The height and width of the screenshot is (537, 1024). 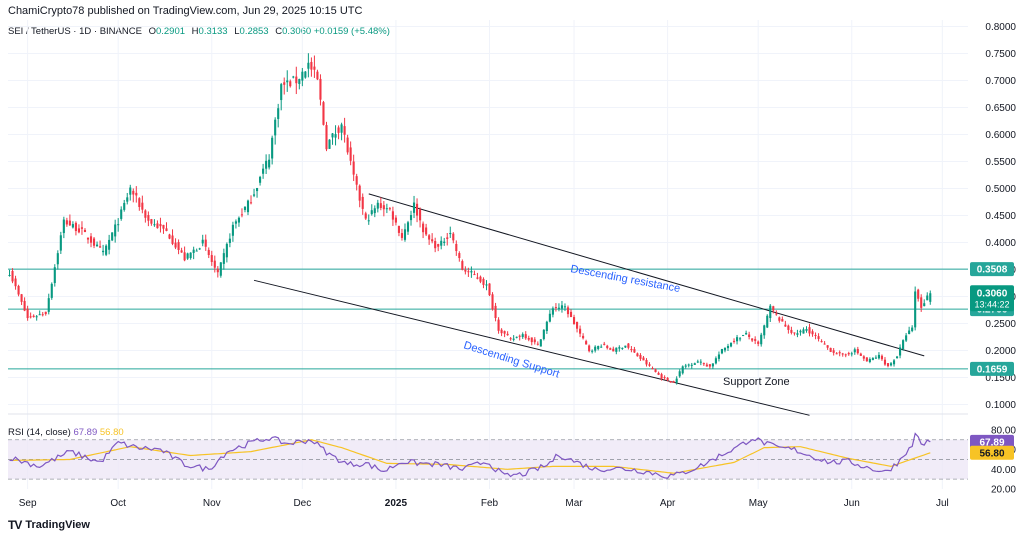 What do you see at coordinates (85, 432) in the screenshot?
I see `rsi-legend-value: 67.89` at bounding box center [85, 432].